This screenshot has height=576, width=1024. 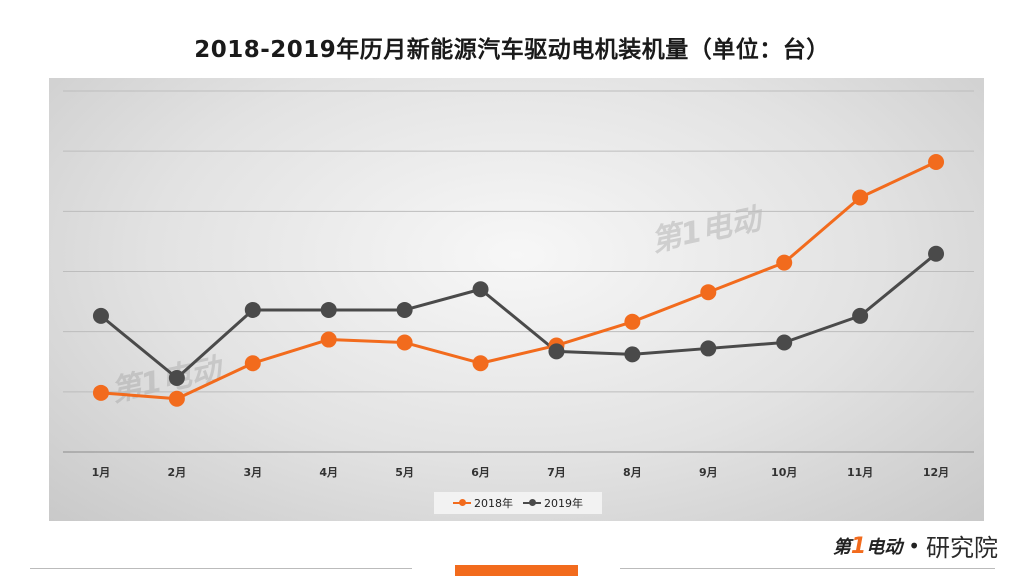 I want to click on chart-legend: 2018年 2019年, so click(x=518, y=503).